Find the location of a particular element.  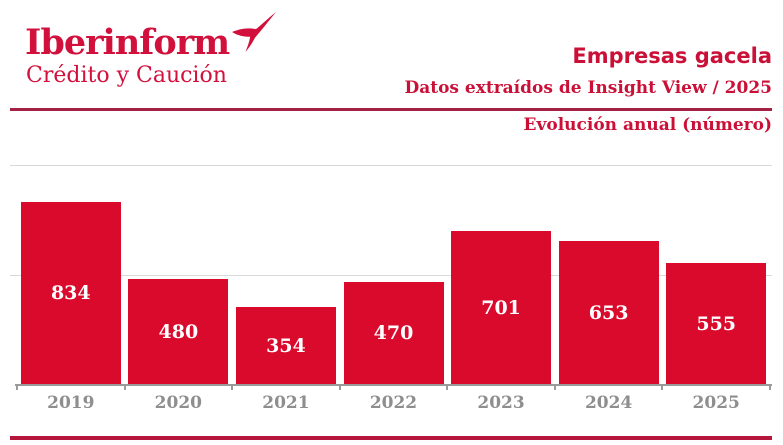

x-axis-line is located at coordinates (393, 385).